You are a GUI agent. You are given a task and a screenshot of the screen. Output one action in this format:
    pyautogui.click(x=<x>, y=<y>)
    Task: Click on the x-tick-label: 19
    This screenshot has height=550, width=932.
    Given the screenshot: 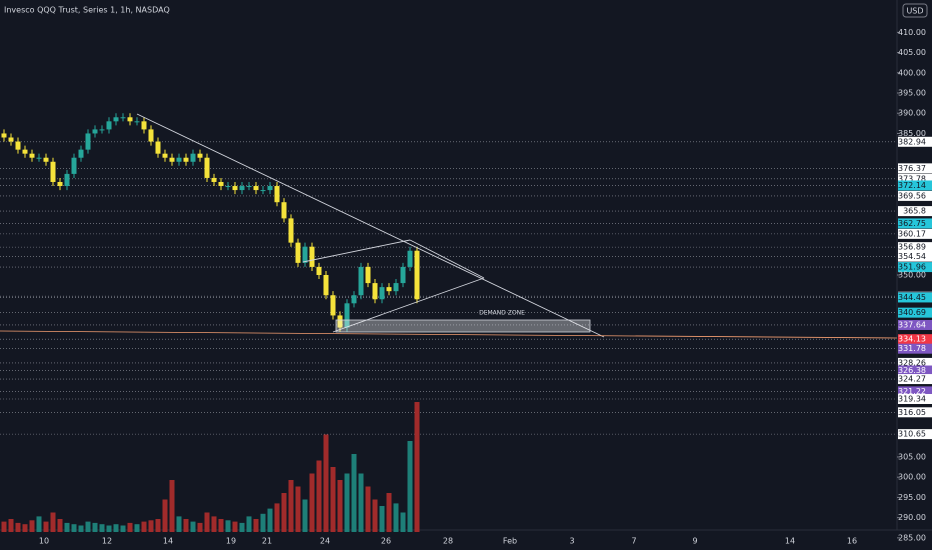 What is the action you would take?
    pyautogui.click(x=231, y=541)
    